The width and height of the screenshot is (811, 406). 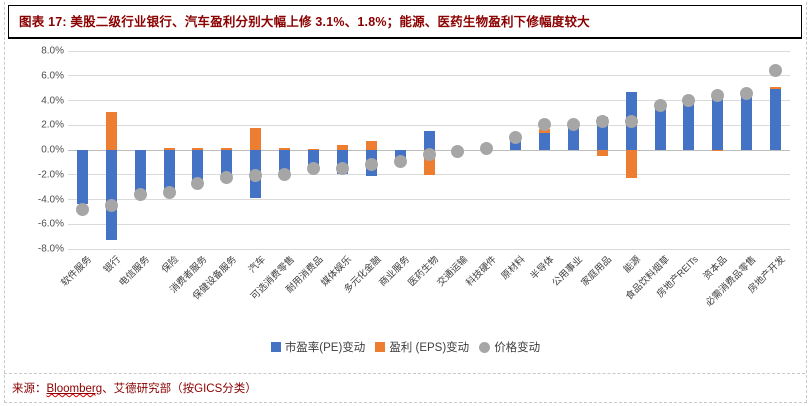 I want to click on eps-legend-swatch-icon, so click(x=380, y=347).